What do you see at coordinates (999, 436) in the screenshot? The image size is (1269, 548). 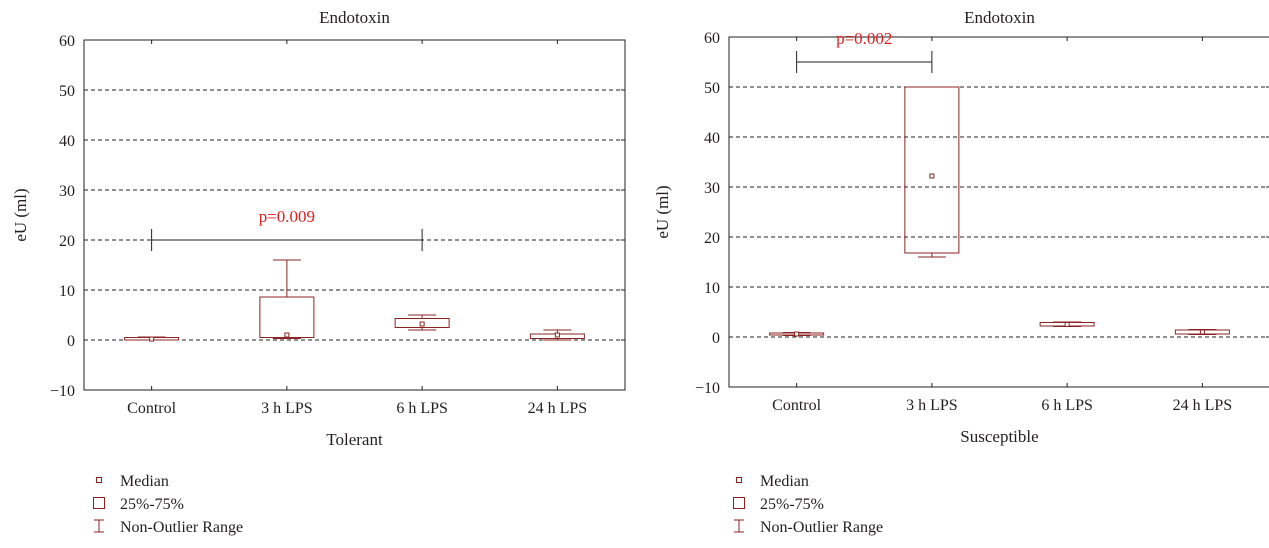 I see `x-axis-label: Susceptible` at bounding box center [999, 436].